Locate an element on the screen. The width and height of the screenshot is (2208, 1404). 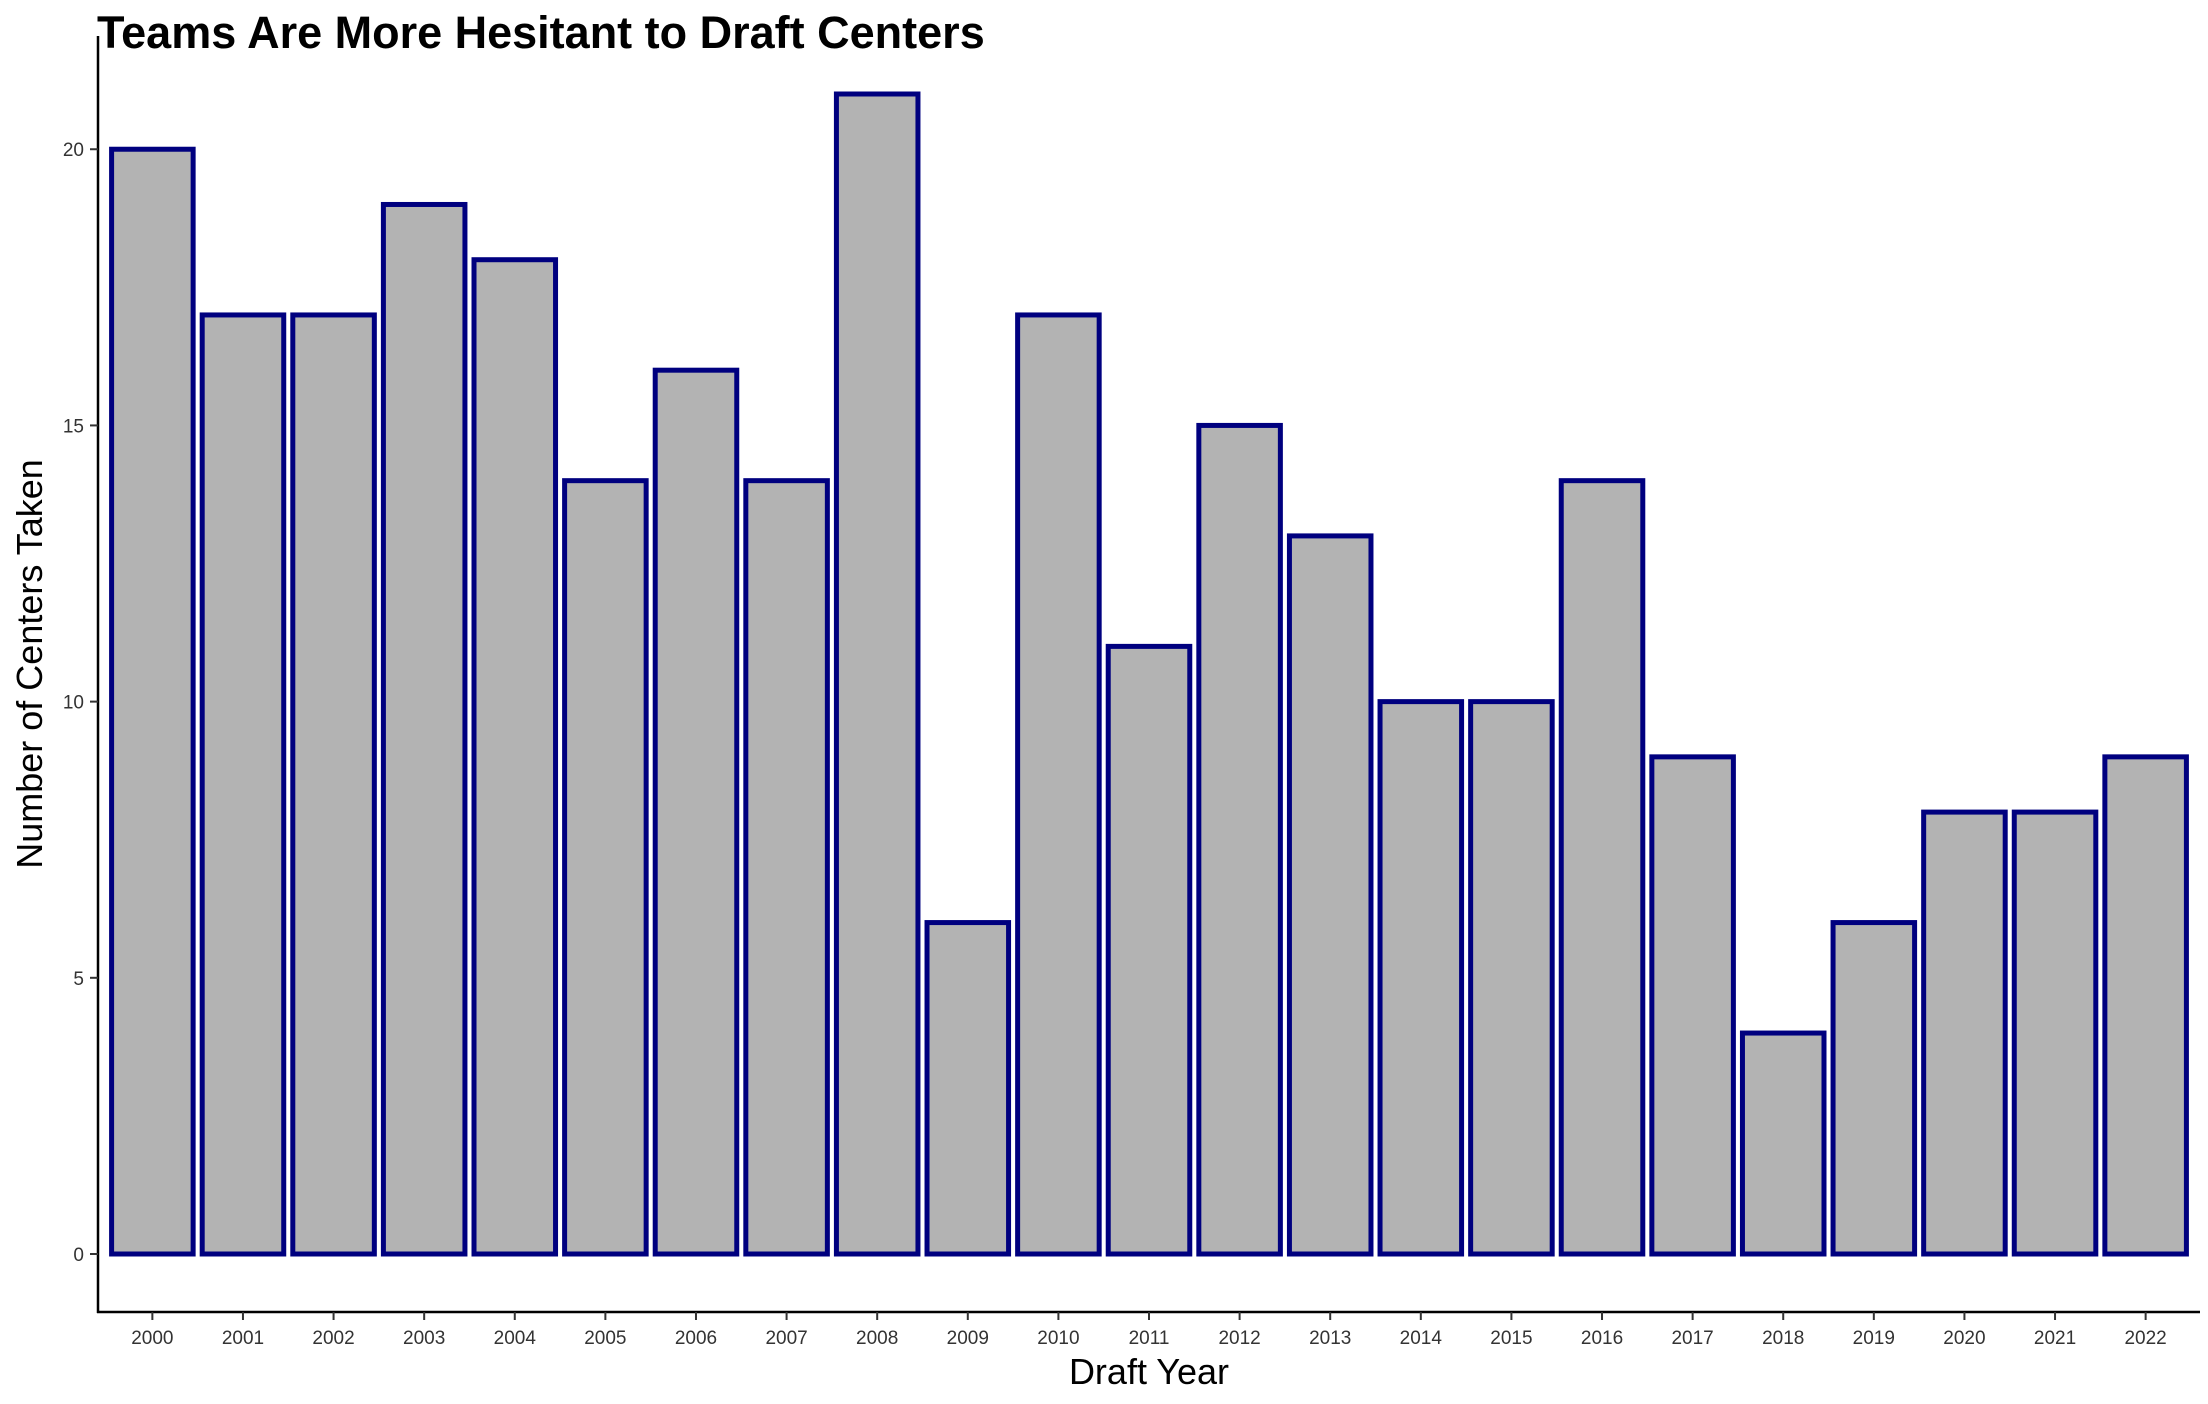
bar-2011 is located at coordinates (1149, 950).